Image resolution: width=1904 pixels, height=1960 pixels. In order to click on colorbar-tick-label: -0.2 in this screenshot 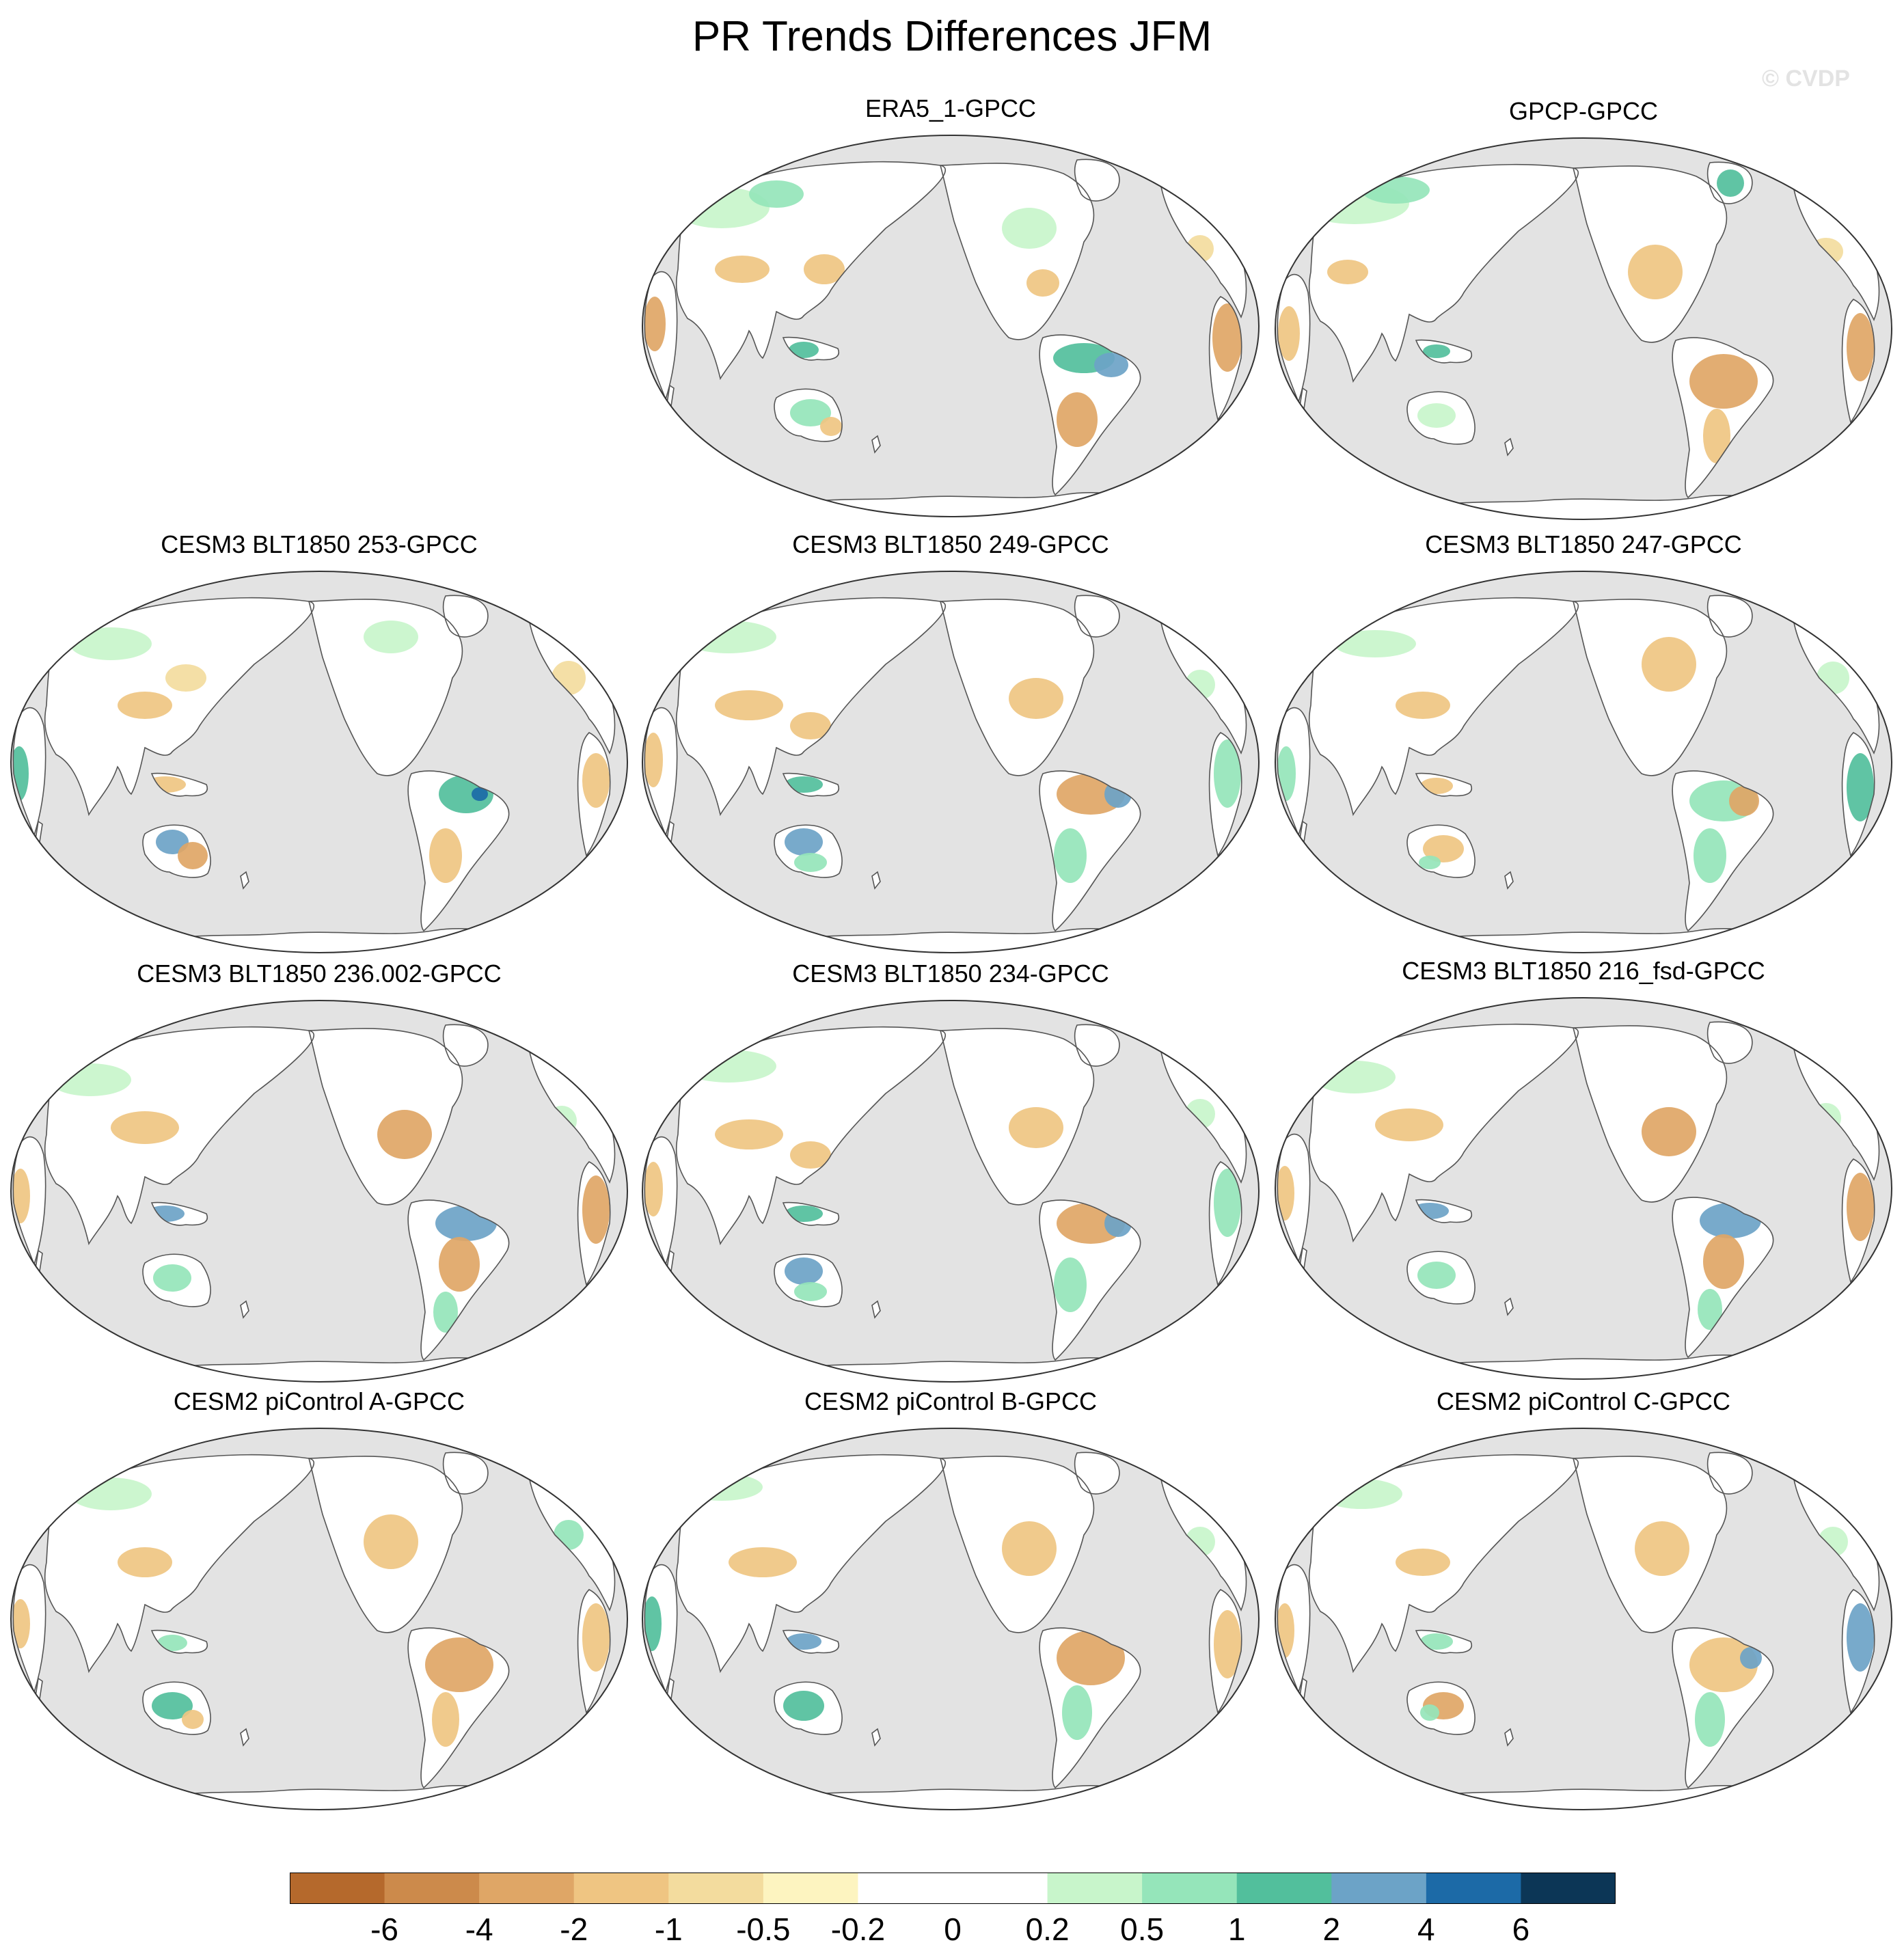, I will do `click(858, 1929)`.